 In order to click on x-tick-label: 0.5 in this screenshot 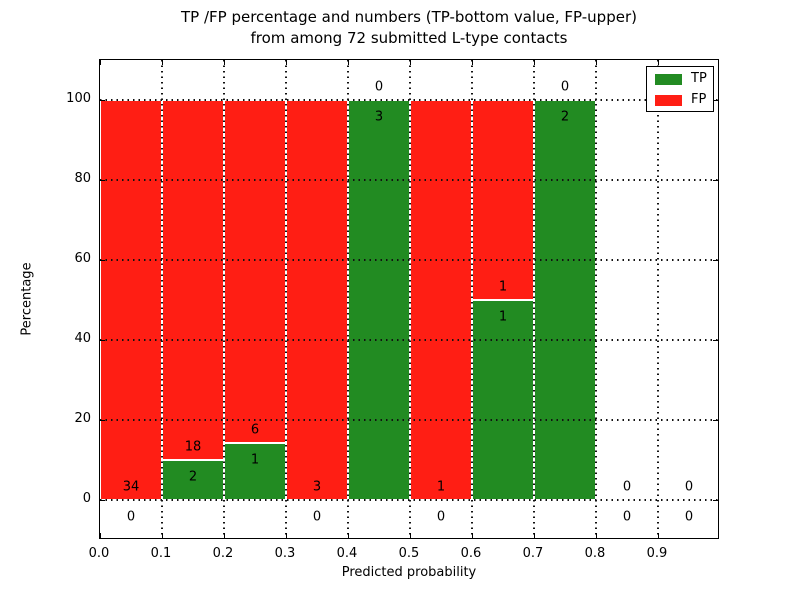, I will do `click(409, 553)`.